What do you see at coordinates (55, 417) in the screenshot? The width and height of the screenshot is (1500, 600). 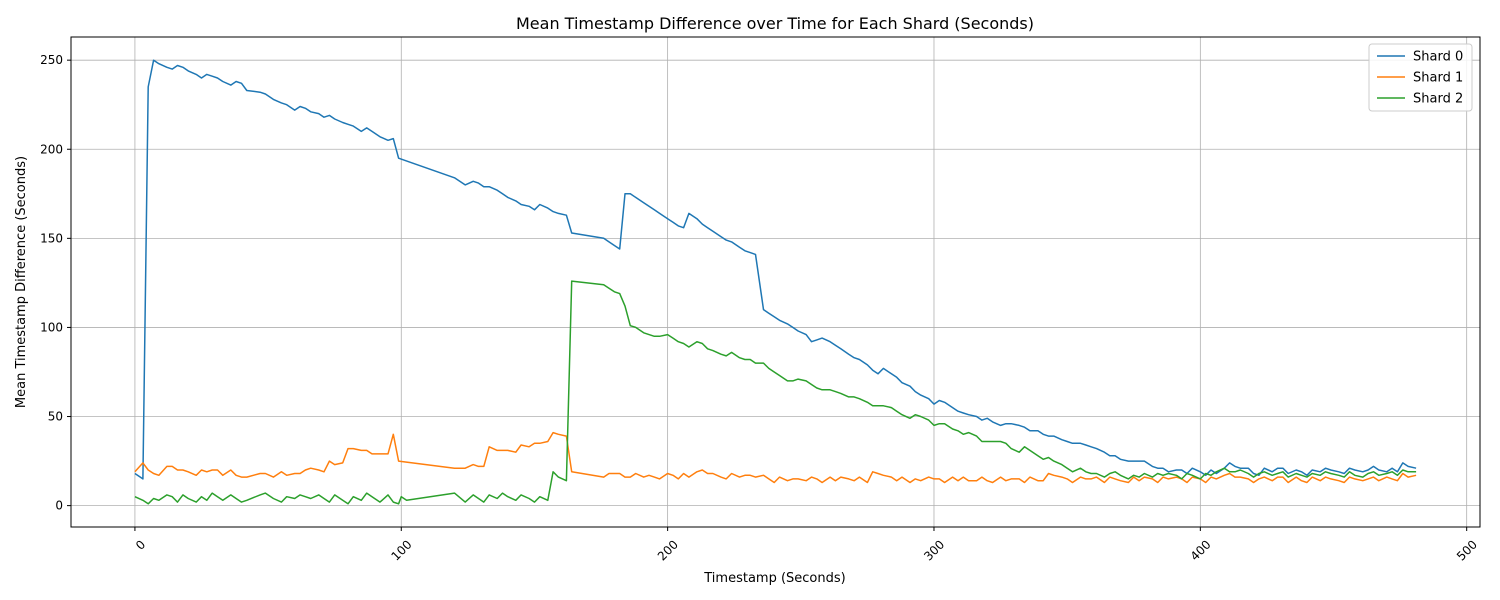 I see `y-tick-label: 50` at bounding box center [55, 417].